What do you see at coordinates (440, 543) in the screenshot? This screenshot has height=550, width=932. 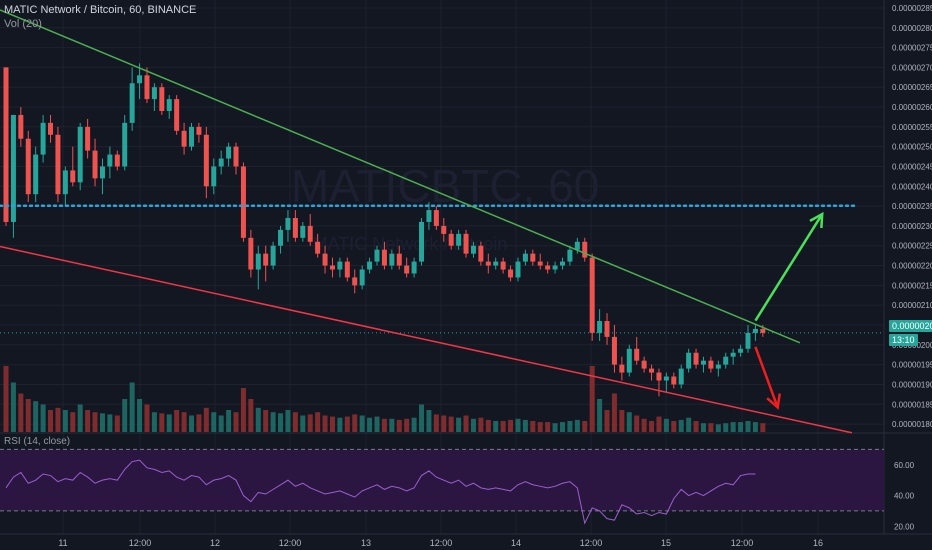 I see `time-axis: 11 12:00 12 12:00 13 12:00 14 12:00 15 12:00 16` at bounding box center [440, 543].